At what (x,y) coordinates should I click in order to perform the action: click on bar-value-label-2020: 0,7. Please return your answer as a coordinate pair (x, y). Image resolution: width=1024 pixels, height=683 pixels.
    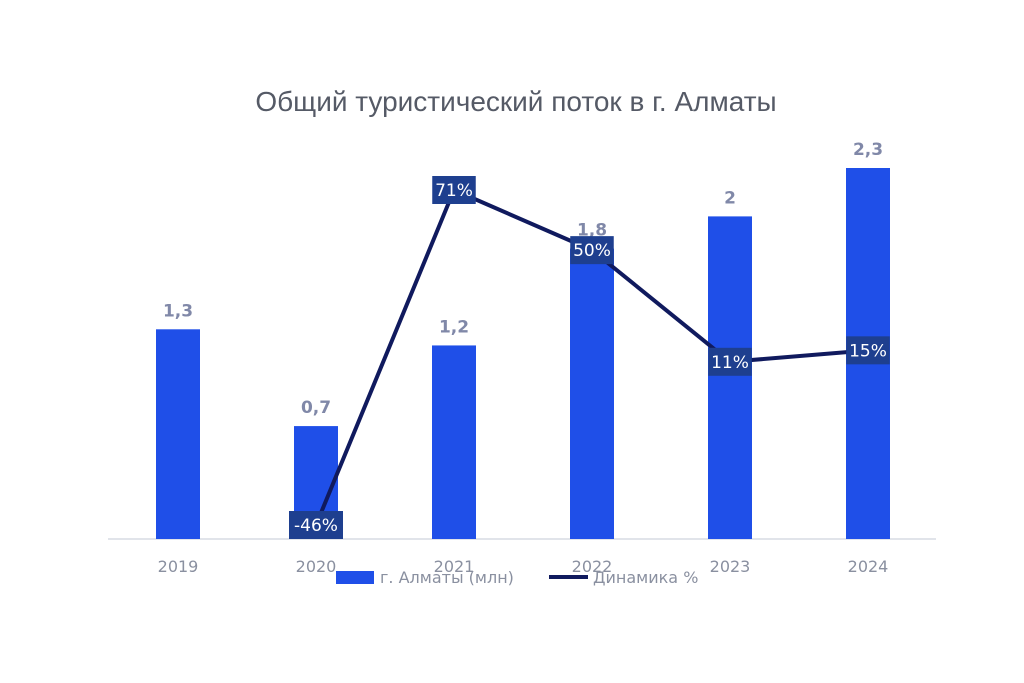
    Looking at the image, I should click on (316, 408).